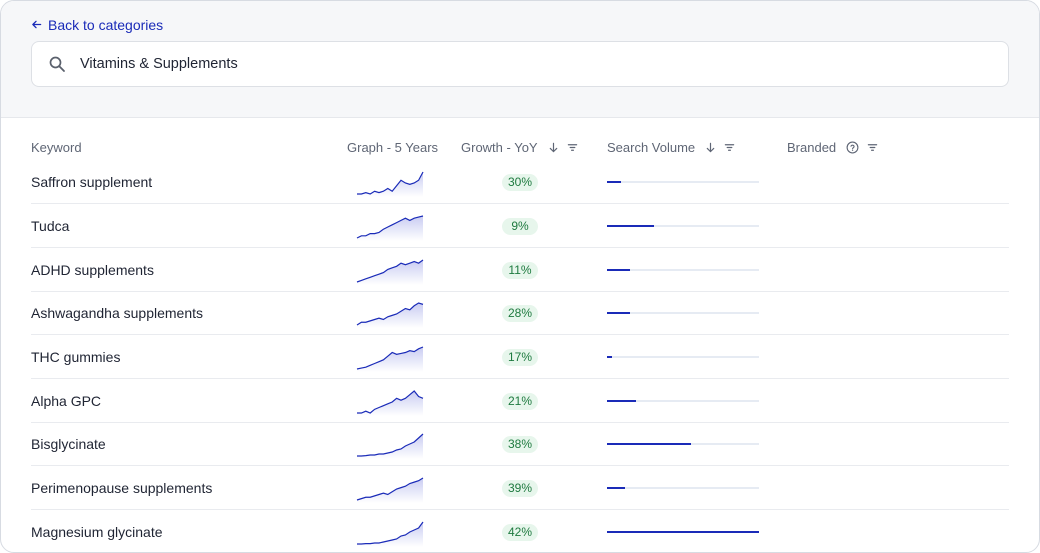  What do you see at coordinates (812, 147) in the screenshot?
I see `column-header-branded-label: Branded` at bounding box center [812, 147].